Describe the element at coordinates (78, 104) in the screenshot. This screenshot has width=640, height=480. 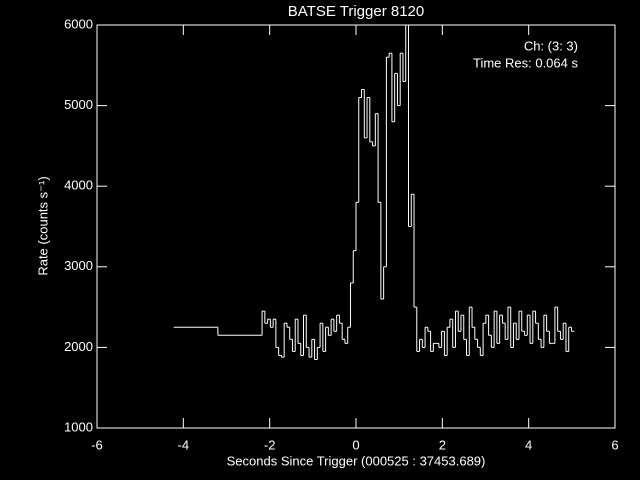
I see `y-tick-label: 5000` at that location.